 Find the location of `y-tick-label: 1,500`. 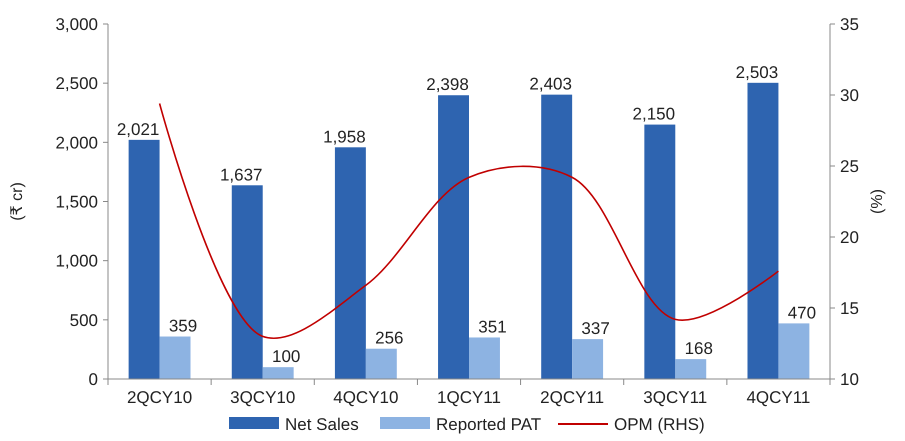

y-tick-label: 1,500 is located at coordinates (76, 202).